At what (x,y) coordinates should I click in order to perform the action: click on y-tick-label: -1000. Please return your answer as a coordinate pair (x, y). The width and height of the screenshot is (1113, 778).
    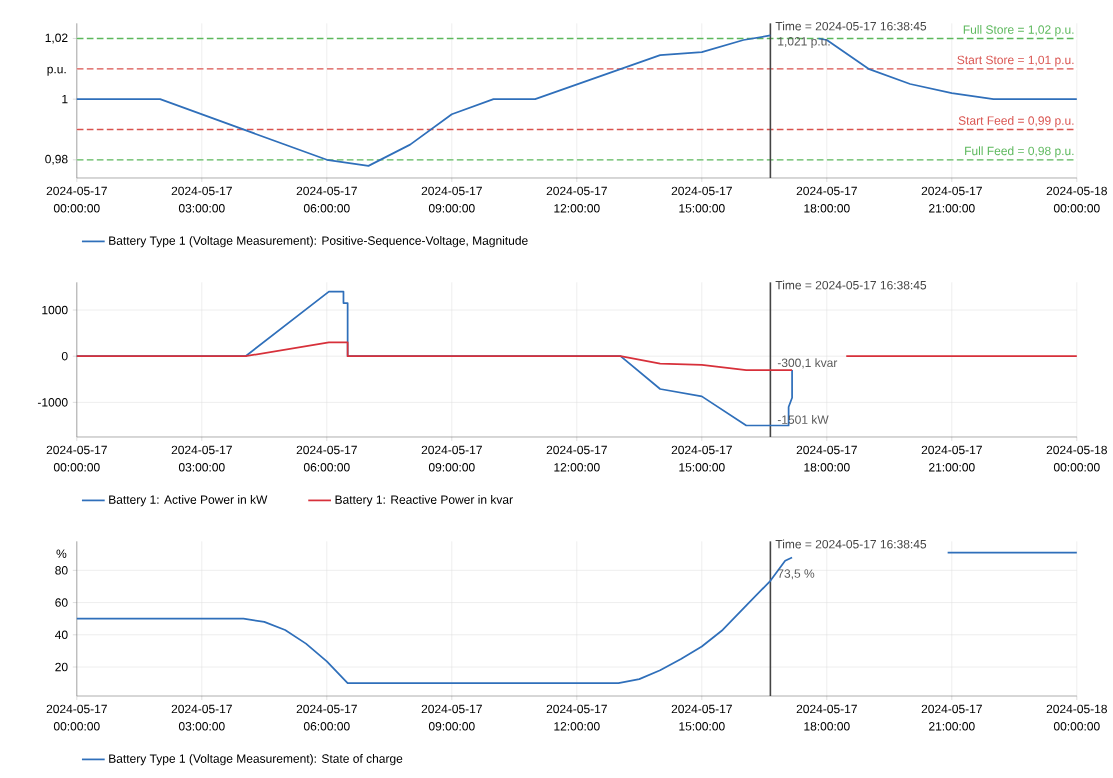
    Looking at the image, I should click on (52, 402).